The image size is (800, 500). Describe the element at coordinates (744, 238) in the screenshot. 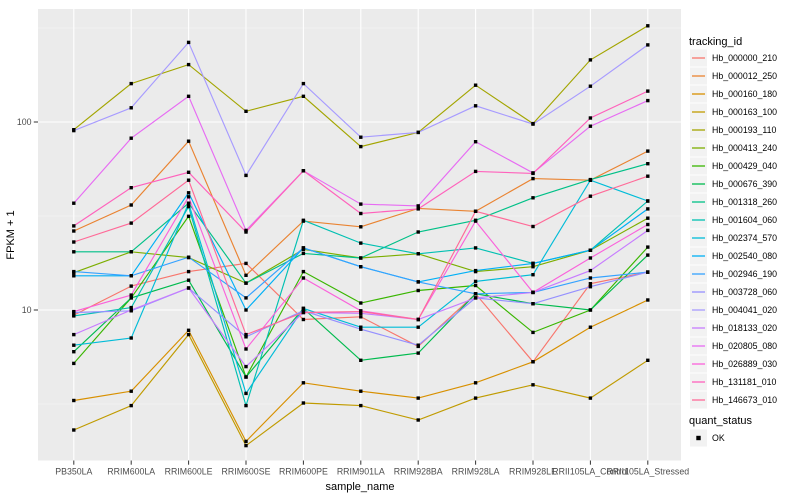

I see `legend-entry-label: Hb_002374_570` at that location.